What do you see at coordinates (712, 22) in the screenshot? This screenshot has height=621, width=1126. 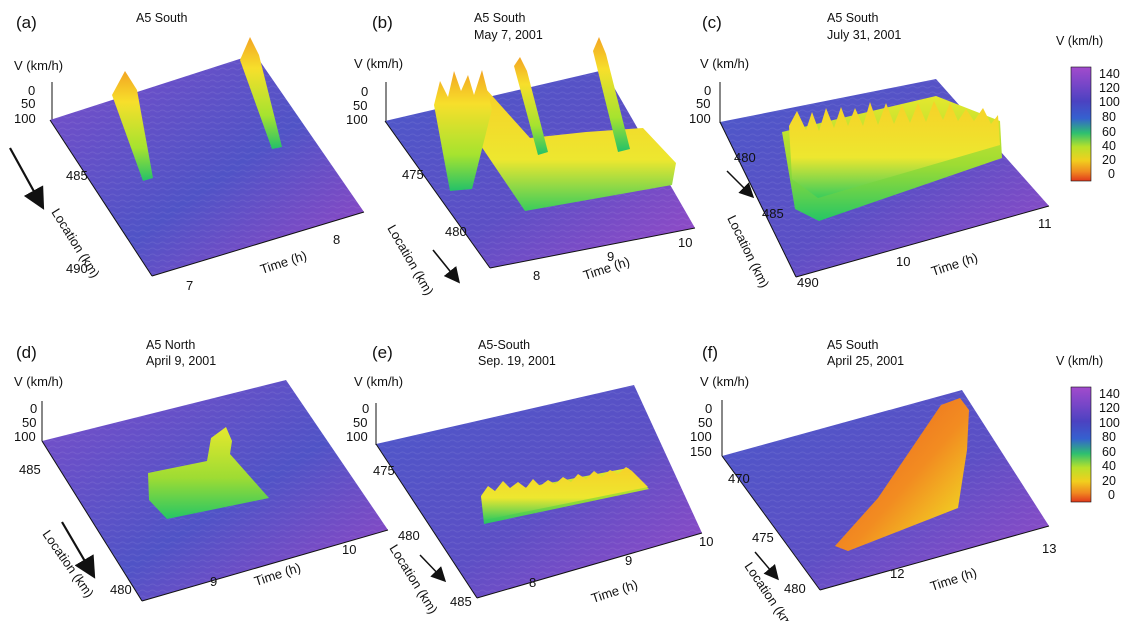 I see `panel-c-label: (c)` at bounding box center [712, 22].